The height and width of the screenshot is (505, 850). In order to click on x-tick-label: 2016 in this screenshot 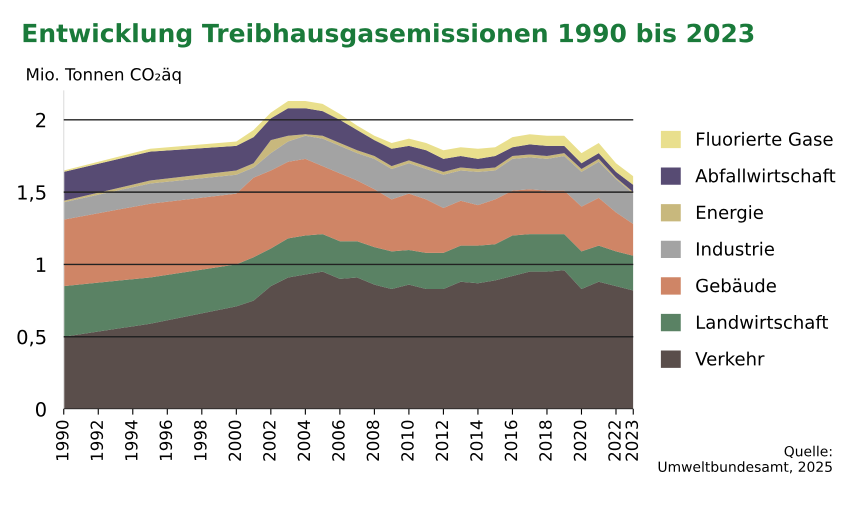, I will do `click(511, 440)`.